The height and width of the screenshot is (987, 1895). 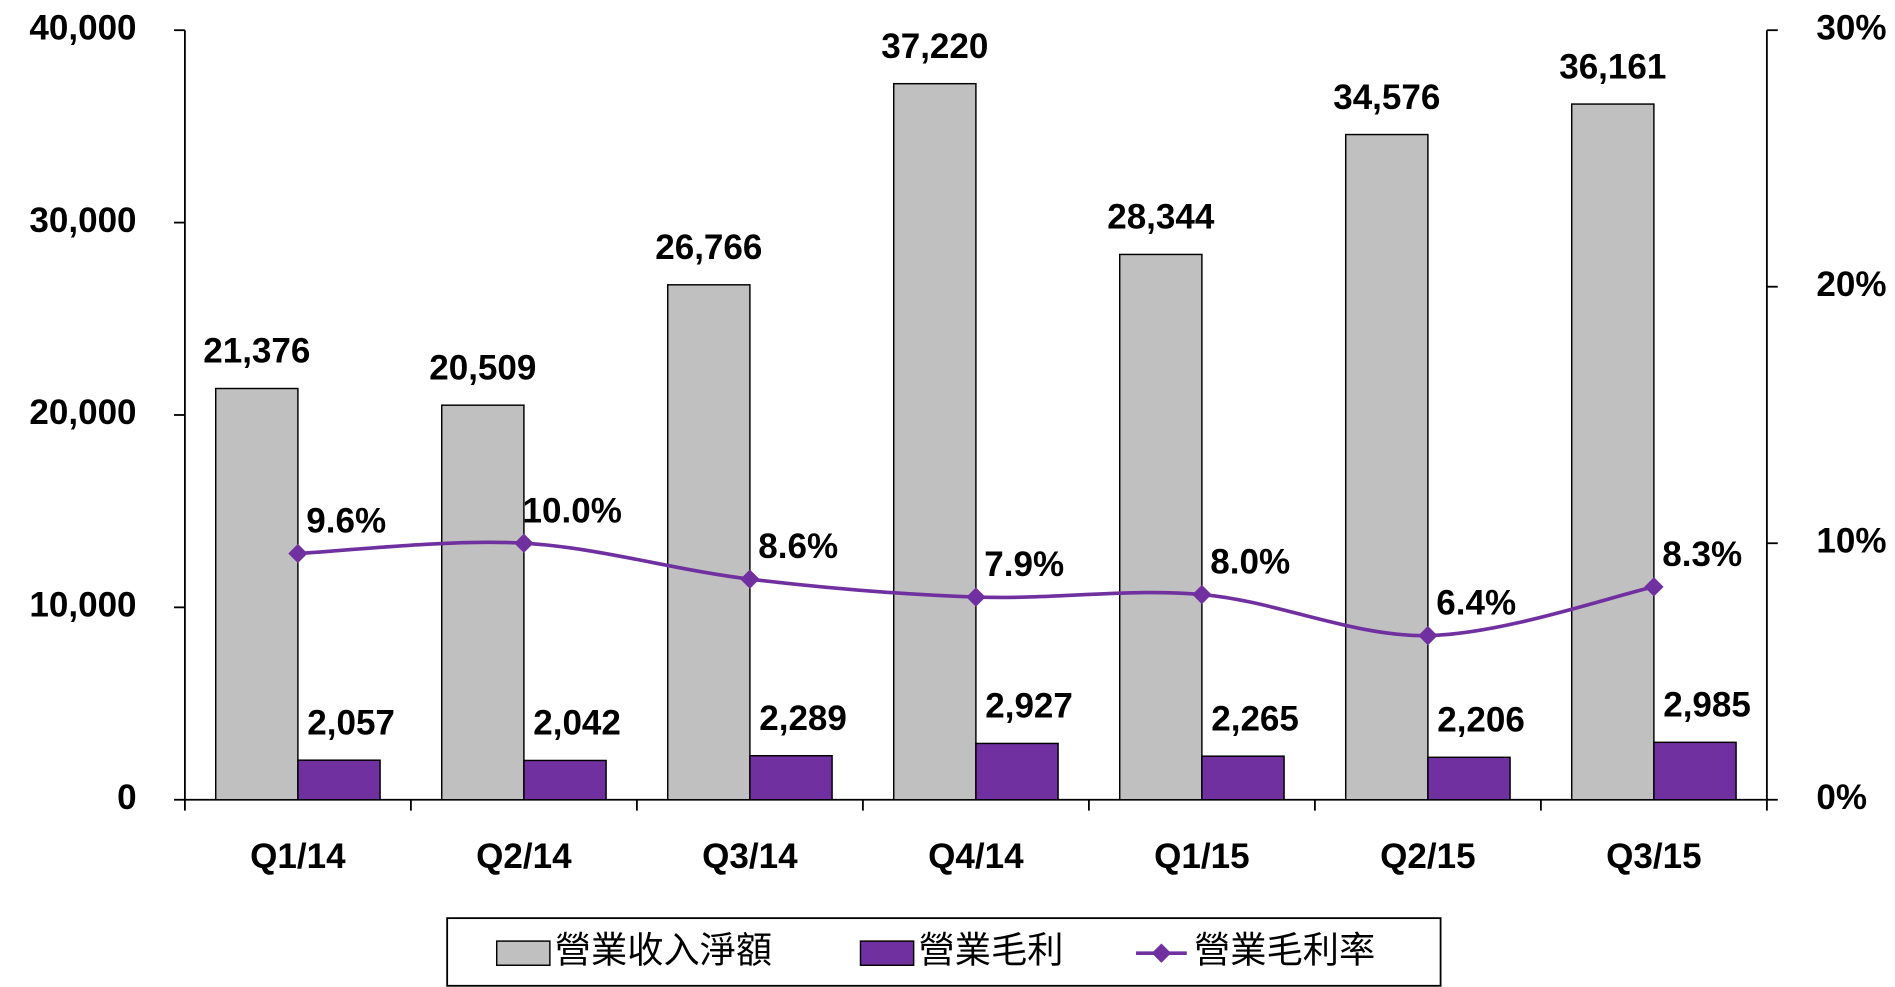 What do you see at coordinates (1029, 706) in the screenshot?
I see `bar-value-label: 2,927` at bounding box center [1029, 706].